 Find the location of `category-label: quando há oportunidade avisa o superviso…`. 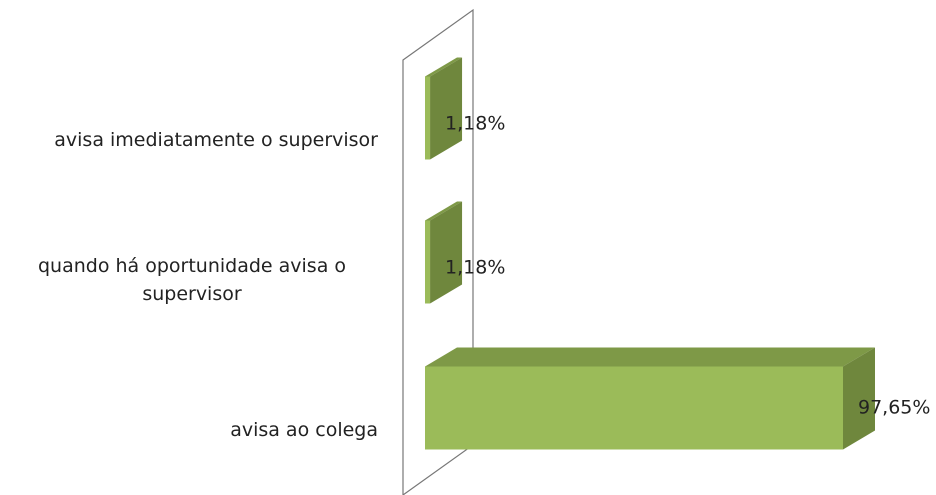

category-label: quando há oportunidade avisa o superviso… is located at coordinates (192, 280).